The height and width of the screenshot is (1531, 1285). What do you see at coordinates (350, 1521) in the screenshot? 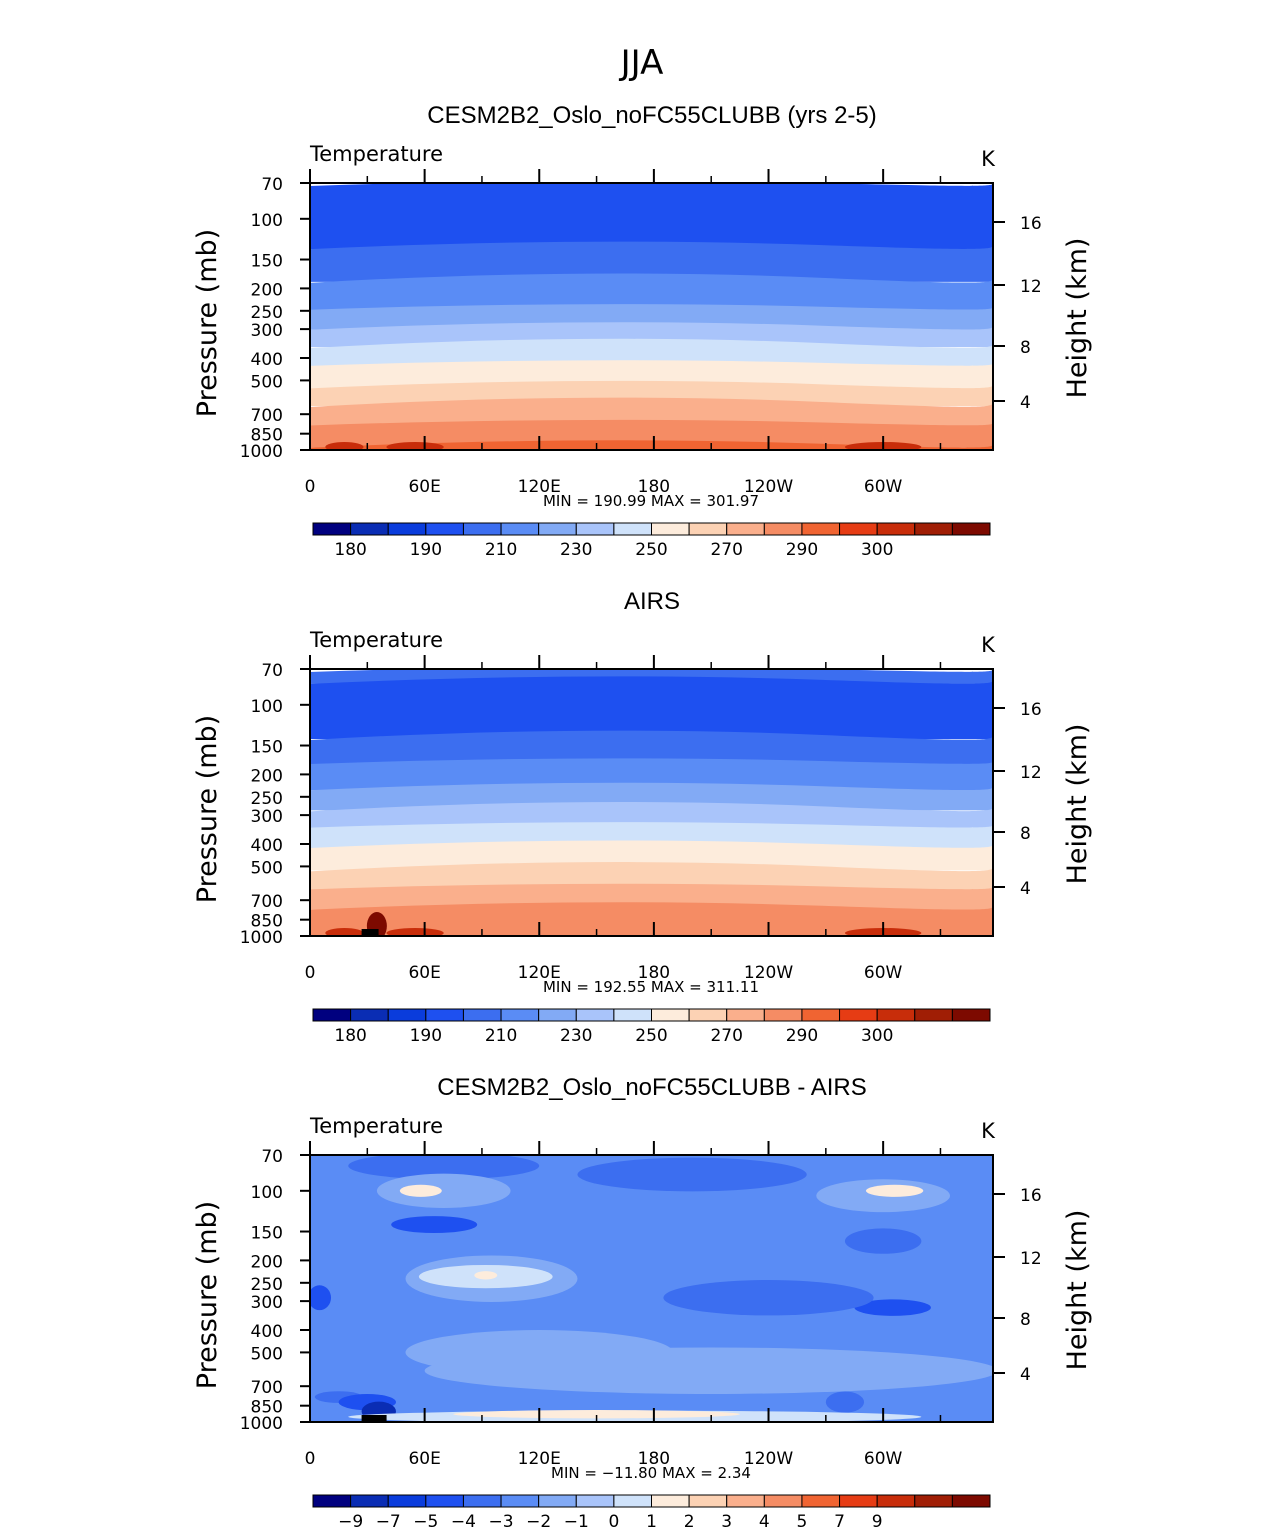
I see `colorbar-label: −9` at bounding box center [350, 1521].